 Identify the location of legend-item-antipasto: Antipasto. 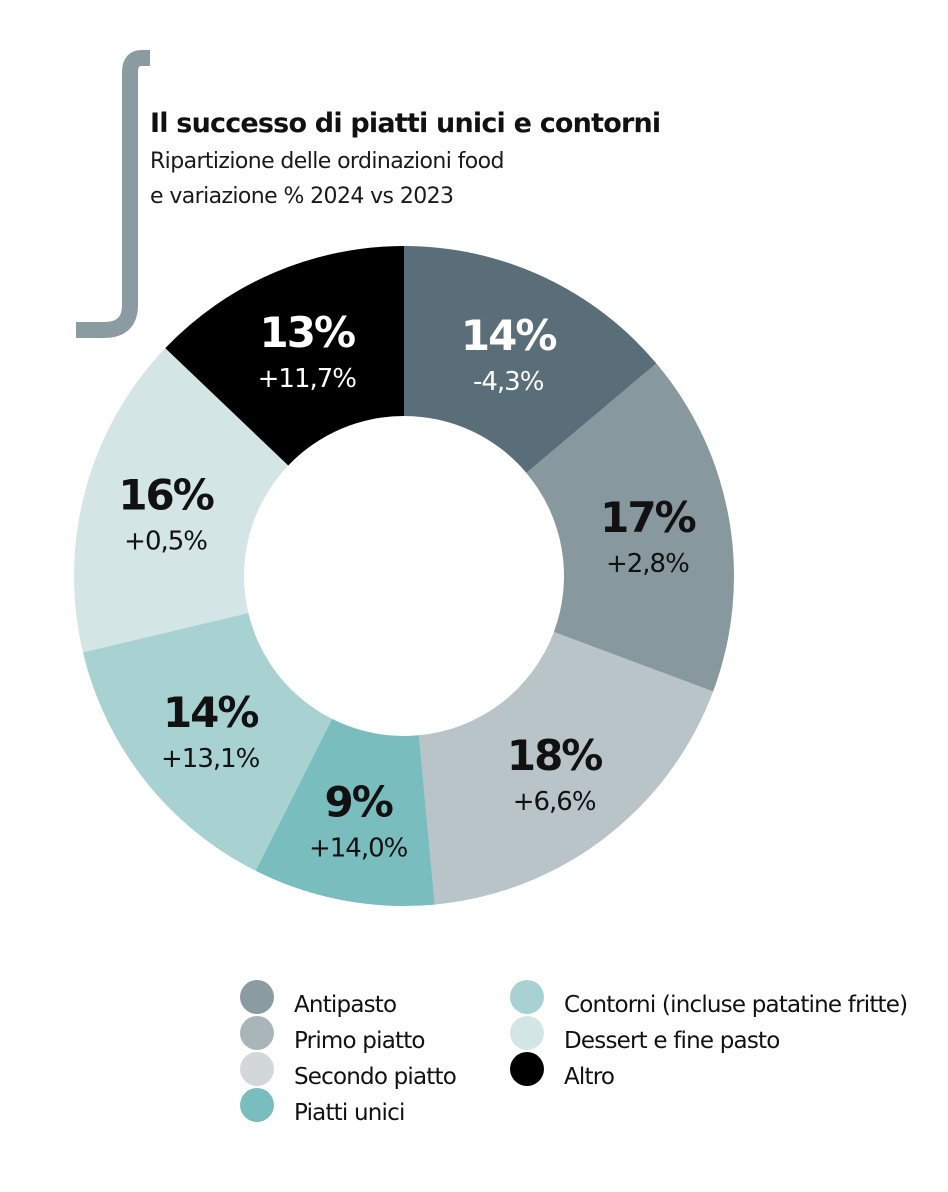
(318, 999).